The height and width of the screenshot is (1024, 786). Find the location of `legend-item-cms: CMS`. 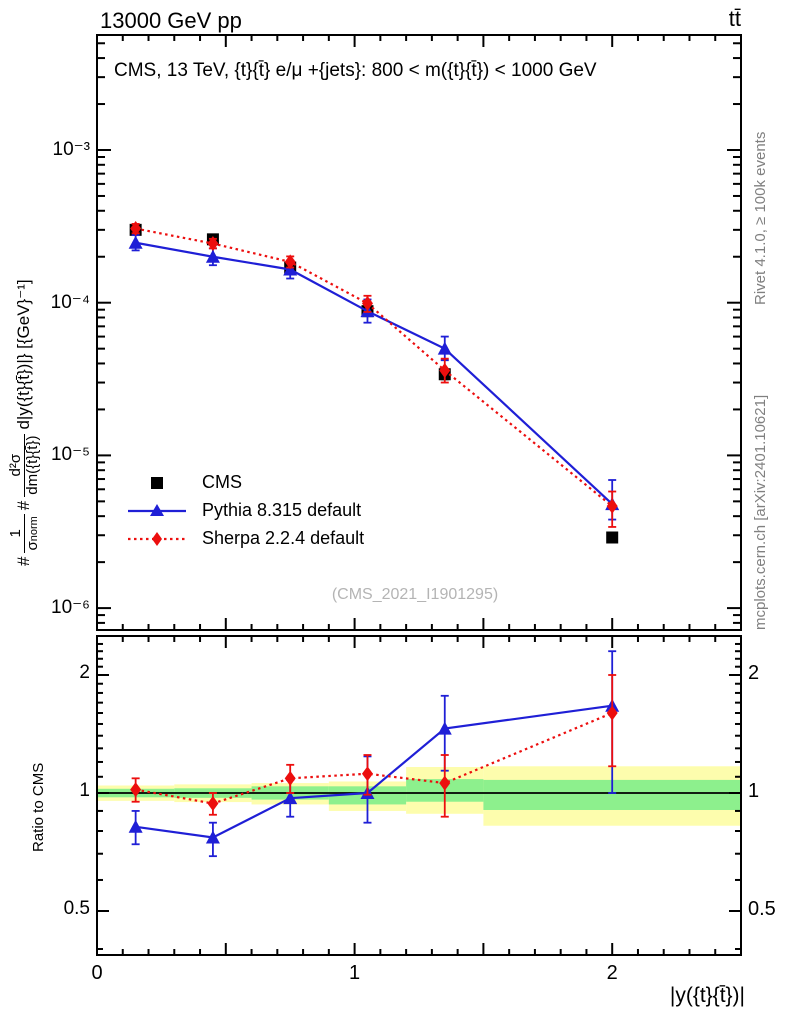

legend-item-cms: CMS is located at coordinates (246, 482).